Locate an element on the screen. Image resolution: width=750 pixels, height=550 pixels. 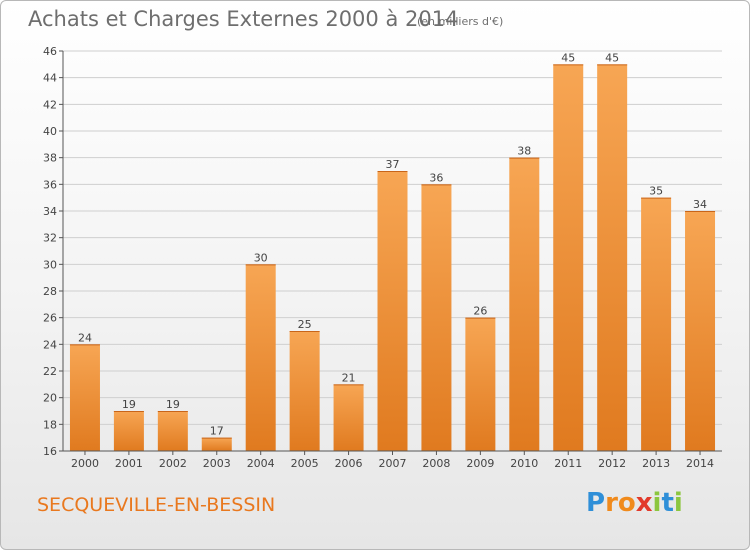
y-tick-label: 46 is located at coordinates (50, 51).